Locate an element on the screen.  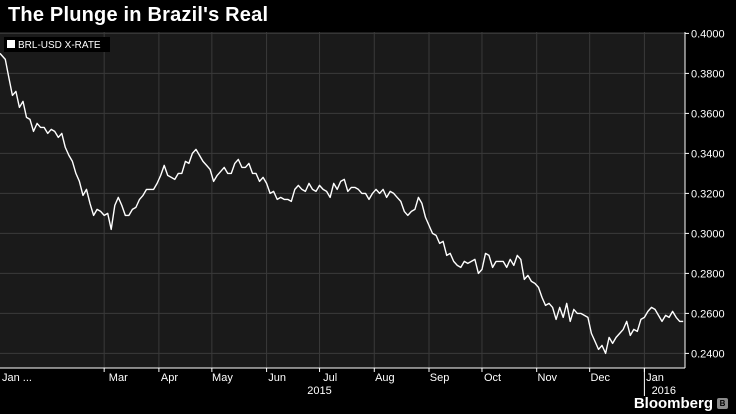
x-tick-label: Sep is located at coordinates (440, 378).